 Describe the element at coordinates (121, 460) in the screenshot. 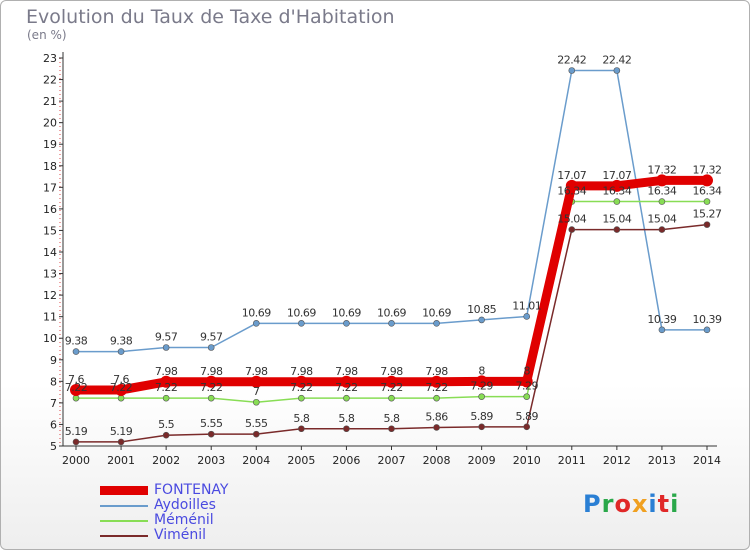

I see `x-tick-label: 2001` at that location.